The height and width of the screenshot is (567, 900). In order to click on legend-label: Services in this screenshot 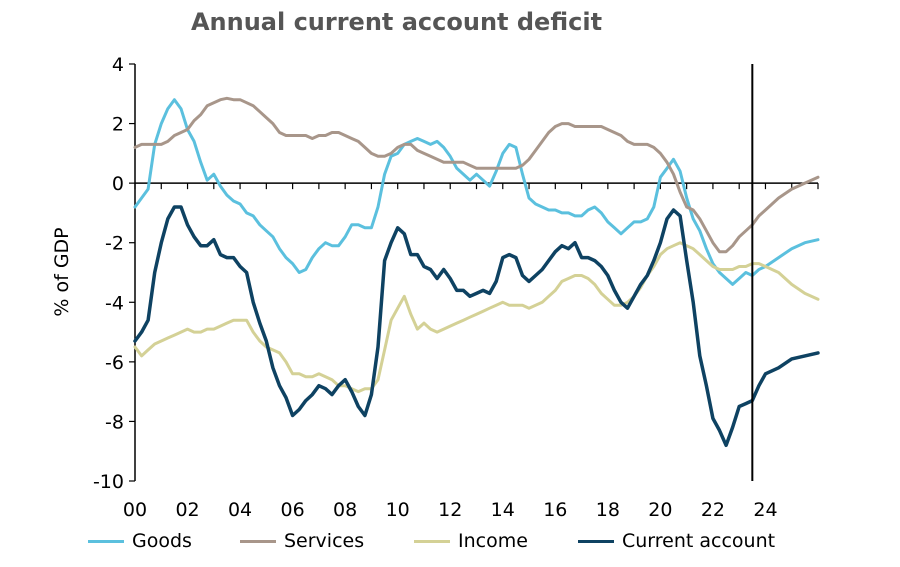, I will do `click(324, 541)`.